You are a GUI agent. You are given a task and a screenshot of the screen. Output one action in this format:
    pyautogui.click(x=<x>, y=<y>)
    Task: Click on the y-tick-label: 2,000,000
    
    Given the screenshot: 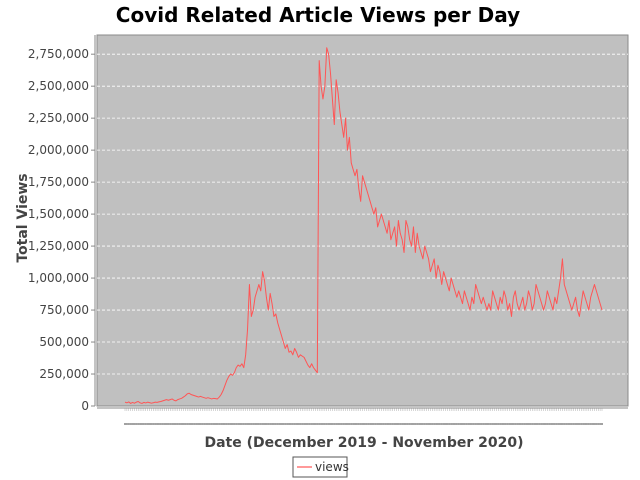 What is the action you would take?
    pyautogui.click(x=58, y=150)
    